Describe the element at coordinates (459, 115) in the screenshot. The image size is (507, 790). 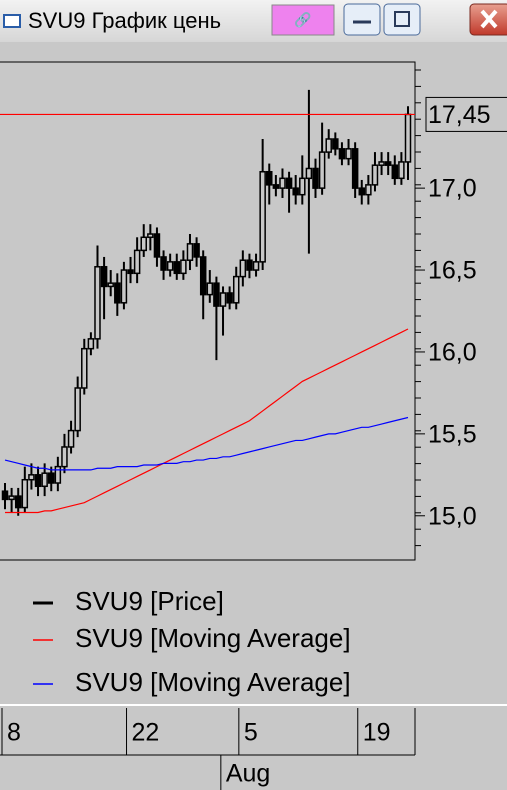
I see `last-price-label: 17,45` at that location.